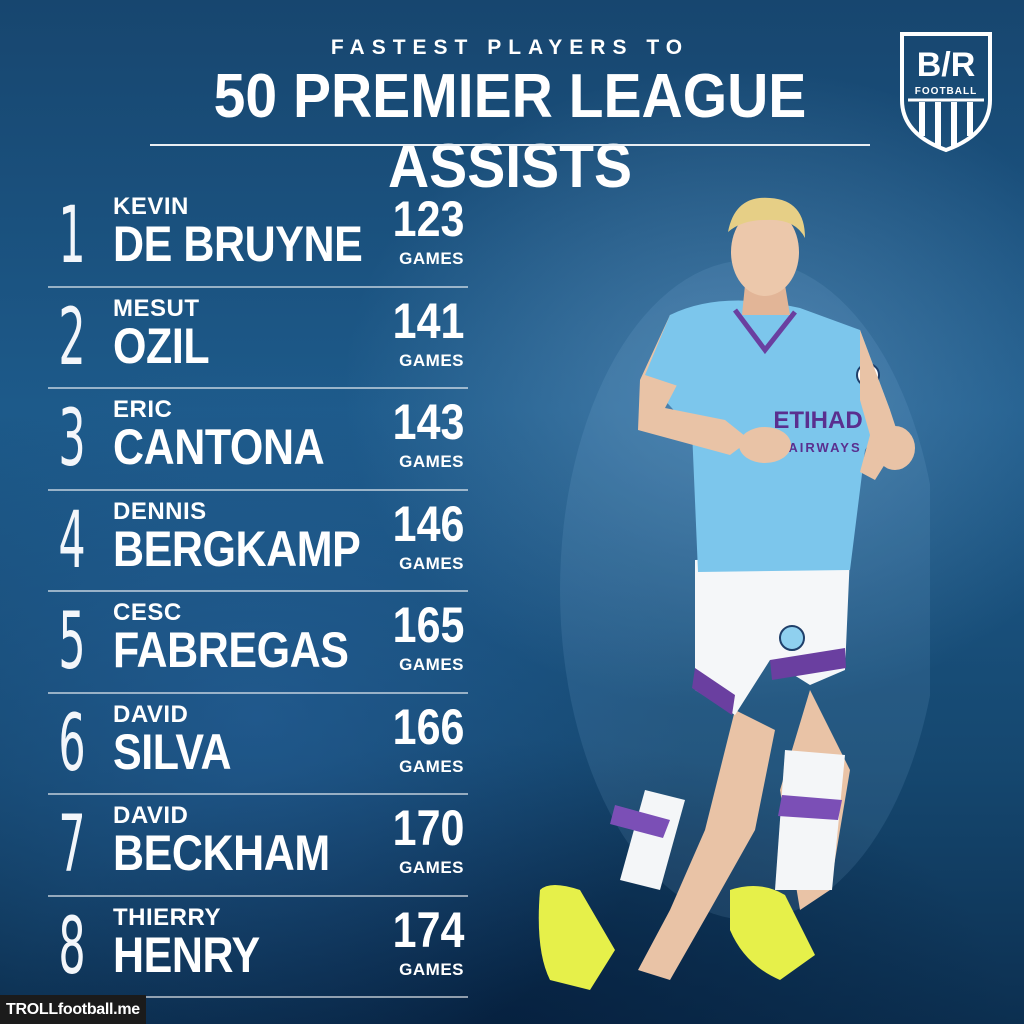 This screenshot has width=1024, height=1024. What do you see at coordinates (156, 308) in the screenshot?
I see `player-first-name: MESUT` at bounding box center [156, 308].